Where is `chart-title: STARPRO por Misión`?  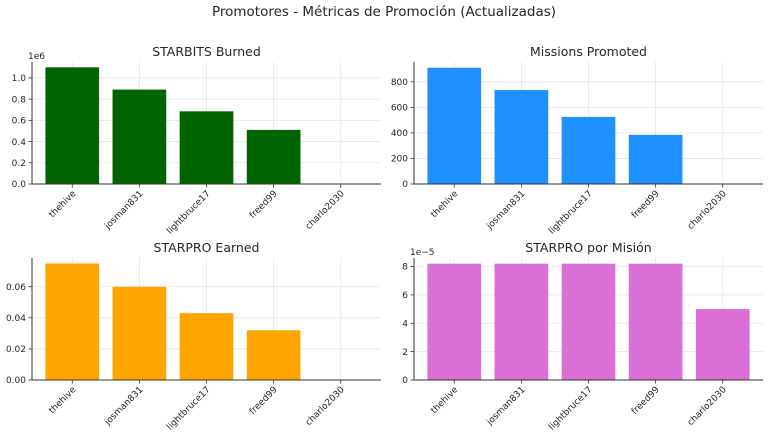 chart-title: STARPRO por Misión is located at coordinates (588, 247).